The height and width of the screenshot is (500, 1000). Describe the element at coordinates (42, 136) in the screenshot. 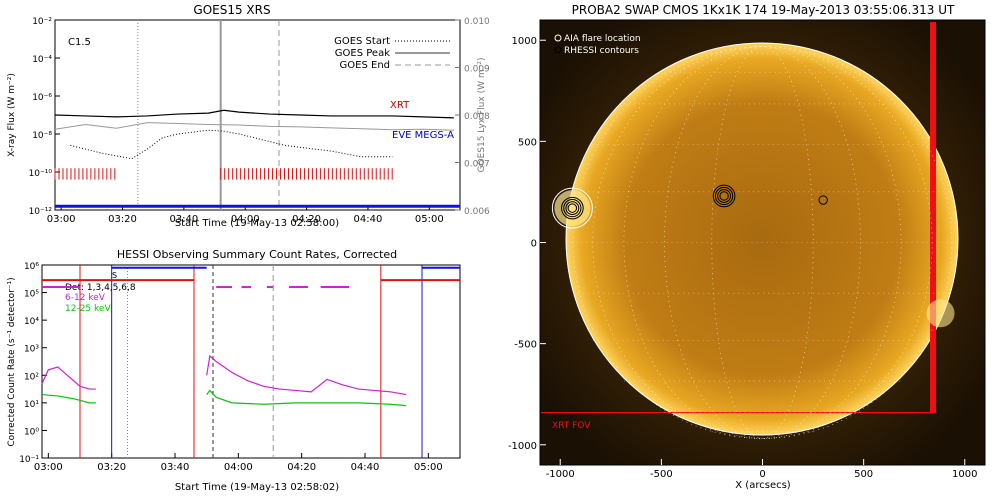

I see `goes-ytick-left-label: 10⁻⁸` at that location.